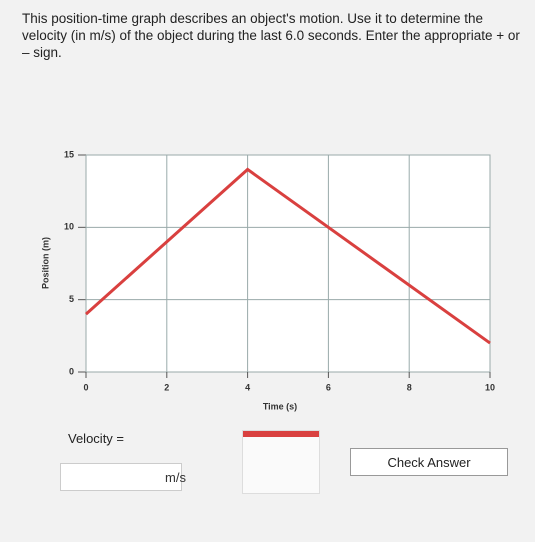 The image size is (535, 542). What do you see at coordinates (71, 371) in the screenshot?
I see `y-tick-label: 0` at bounding box center [71, 371].